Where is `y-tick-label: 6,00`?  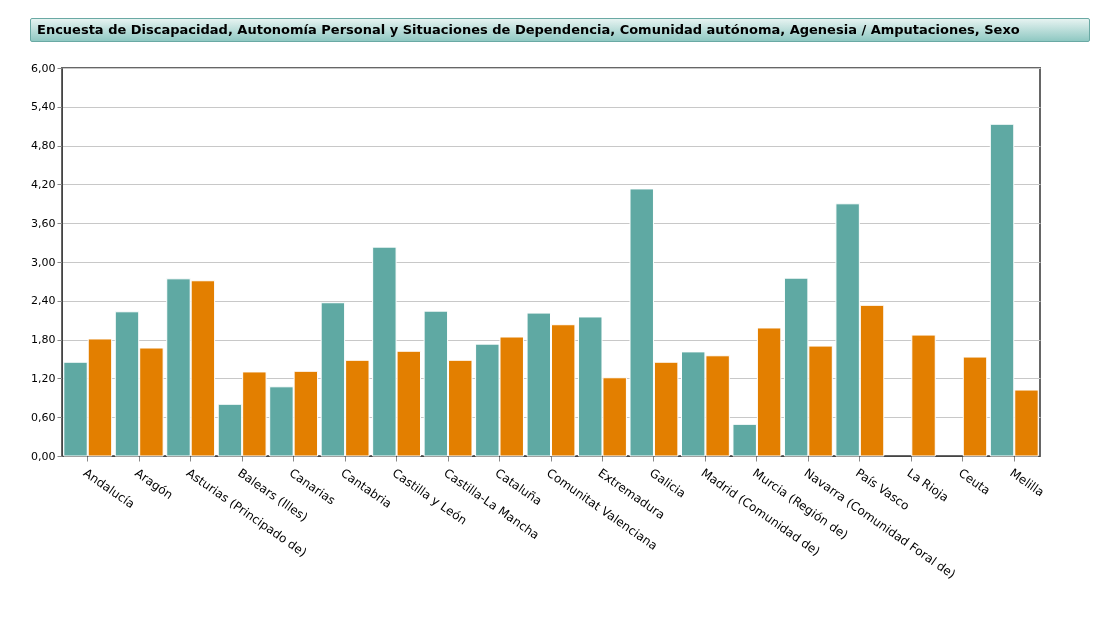 y-tick-label: 6,00 is located at coordinates (43, 68).